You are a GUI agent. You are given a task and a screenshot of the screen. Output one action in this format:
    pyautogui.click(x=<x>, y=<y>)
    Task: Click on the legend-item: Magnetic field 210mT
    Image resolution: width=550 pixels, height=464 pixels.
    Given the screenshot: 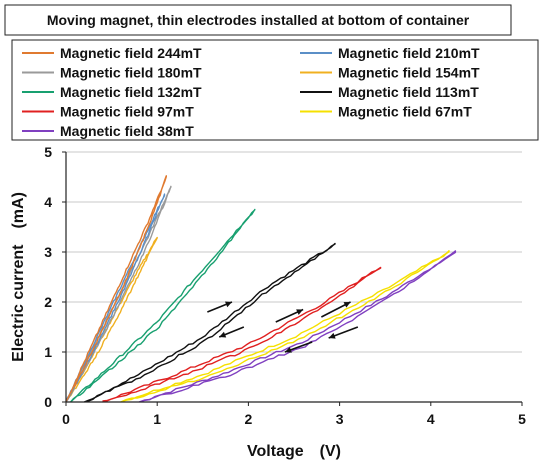 What is the action you would take?
    pyautogui.click(x=390, y=53)
    